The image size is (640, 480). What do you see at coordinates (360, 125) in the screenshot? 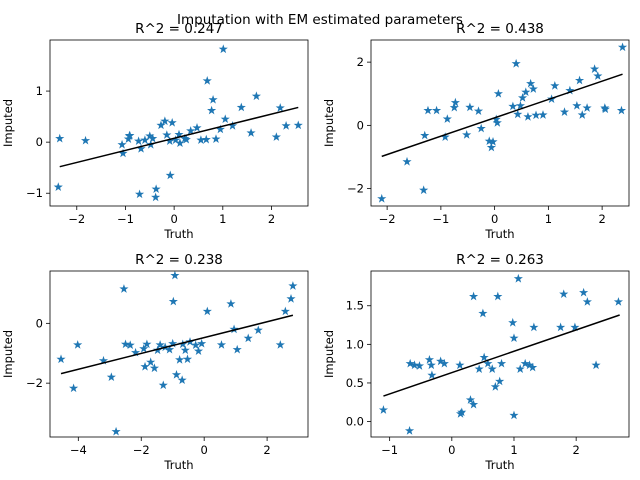
I see `y-tick-label: 0` at bounding box center [360, 125].